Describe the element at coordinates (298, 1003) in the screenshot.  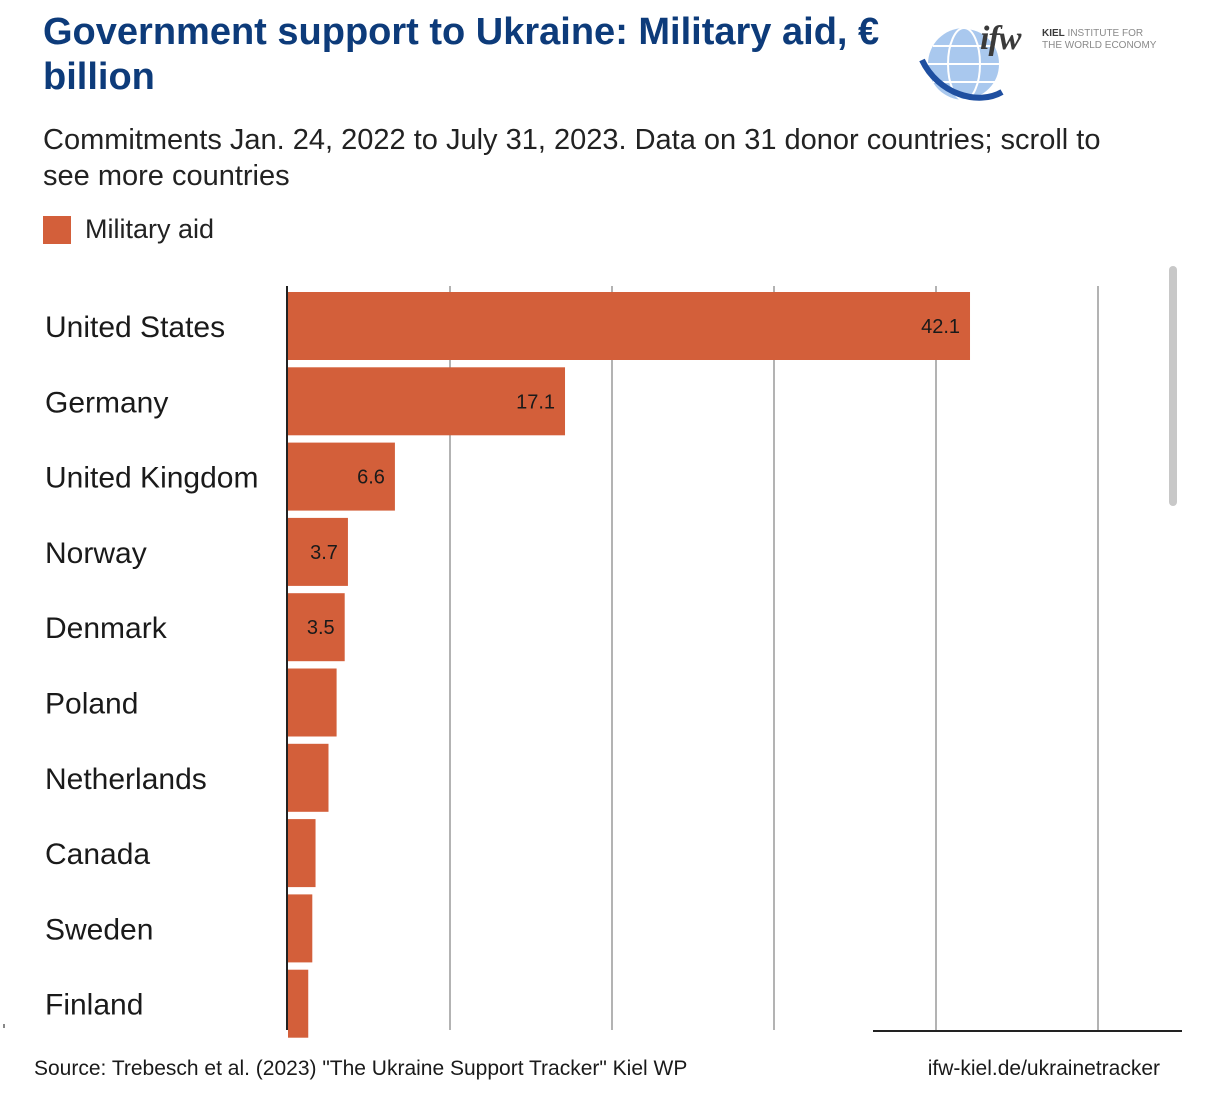
I see `bar-finland` at that location.